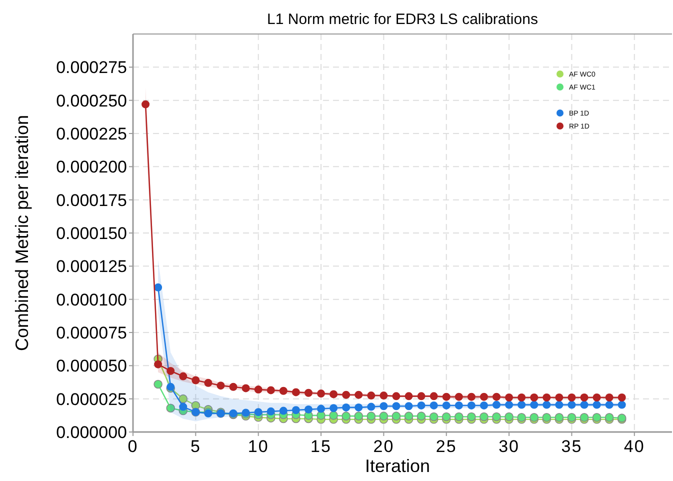  Describe the element at coordinates (258, 446) in the screenshot. I see `x-tick-label: 10` at that location.